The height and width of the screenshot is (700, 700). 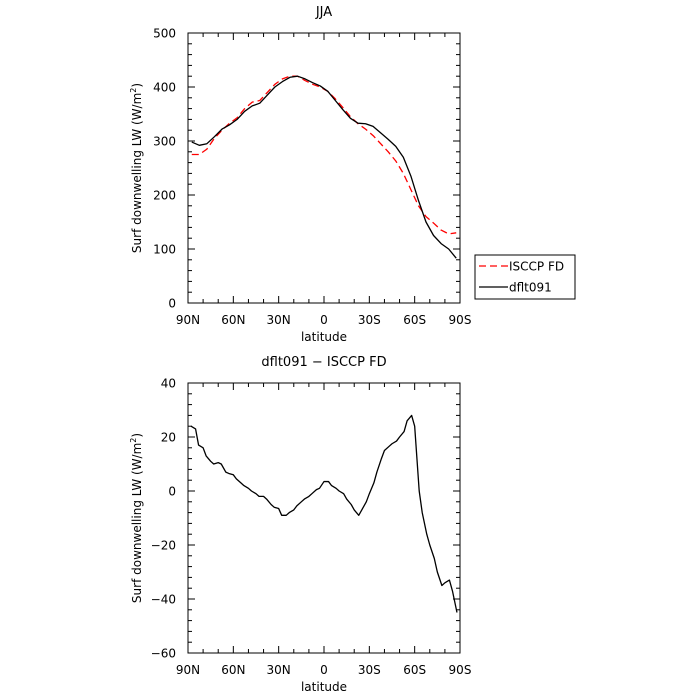 I want to click on y-tick-label: 400, so click(x=164, y=88).